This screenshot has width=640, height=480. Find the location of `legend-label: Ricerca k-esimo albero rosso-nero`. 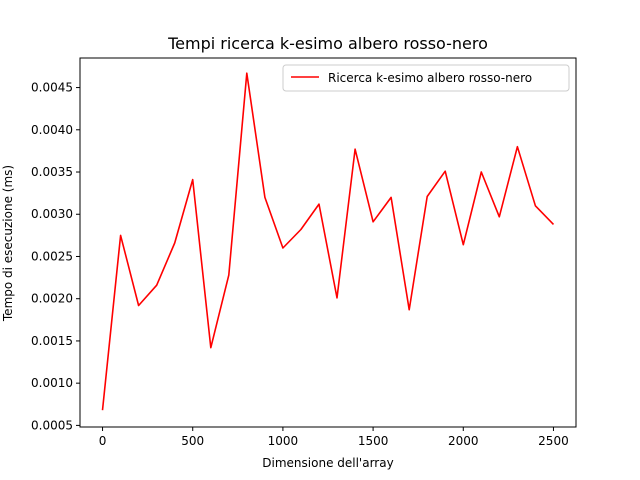

legend-label: Ricerca k-esimo albero rosso-nero is located at coordinates (430, 78).